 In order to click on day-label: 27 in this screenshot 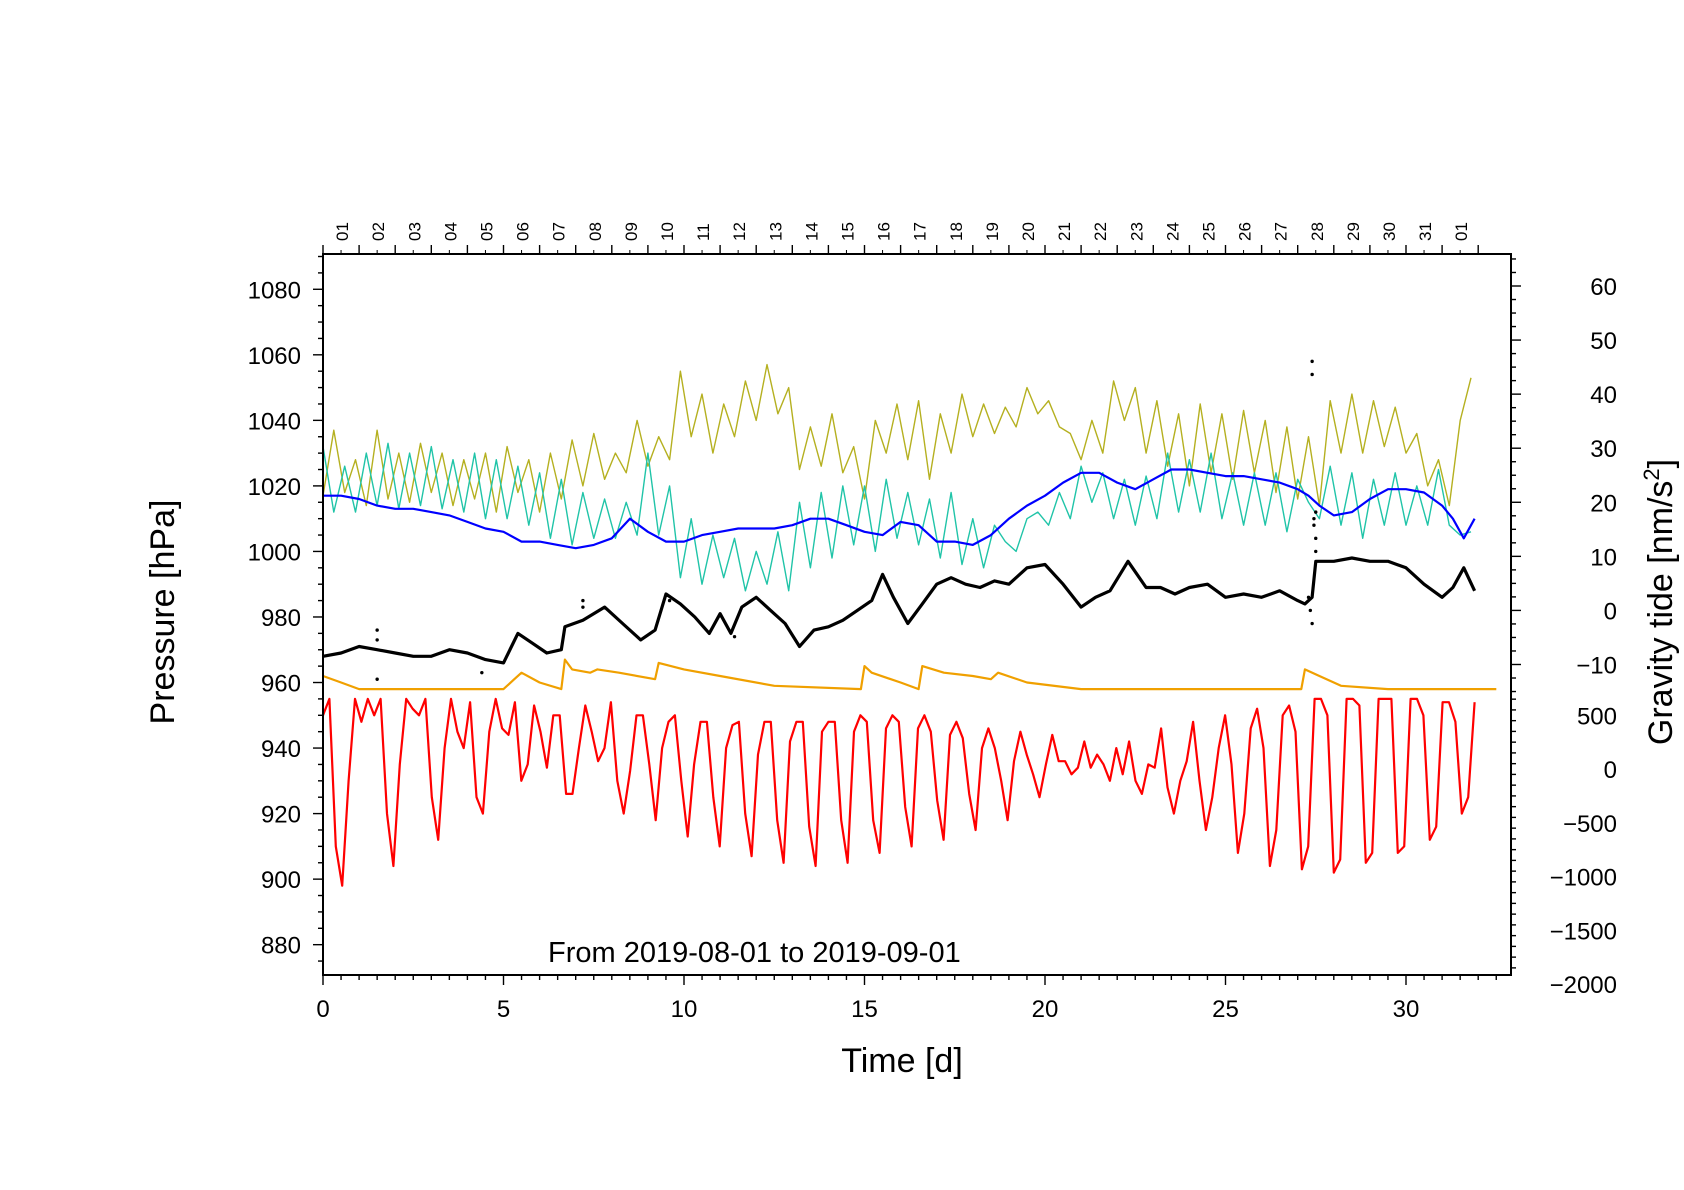, I will do `click(1281, 231)`.